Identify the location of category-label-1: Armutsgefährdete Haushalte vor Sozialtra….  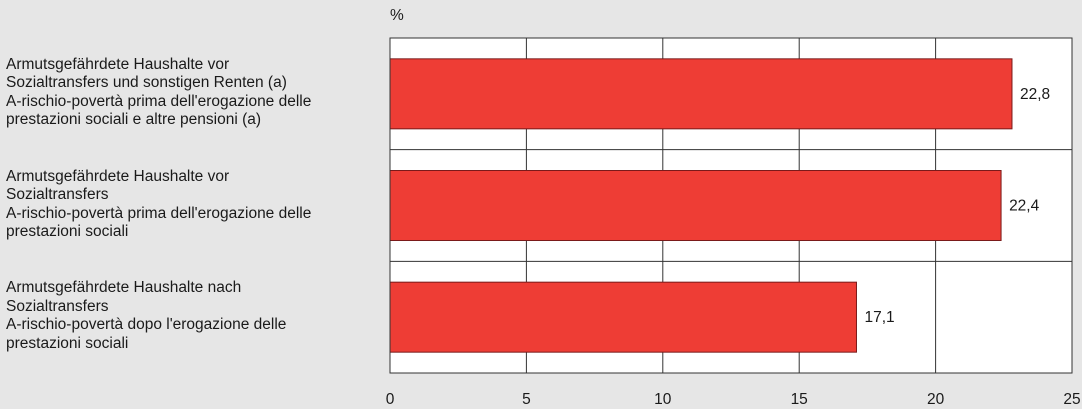
(159, 203).